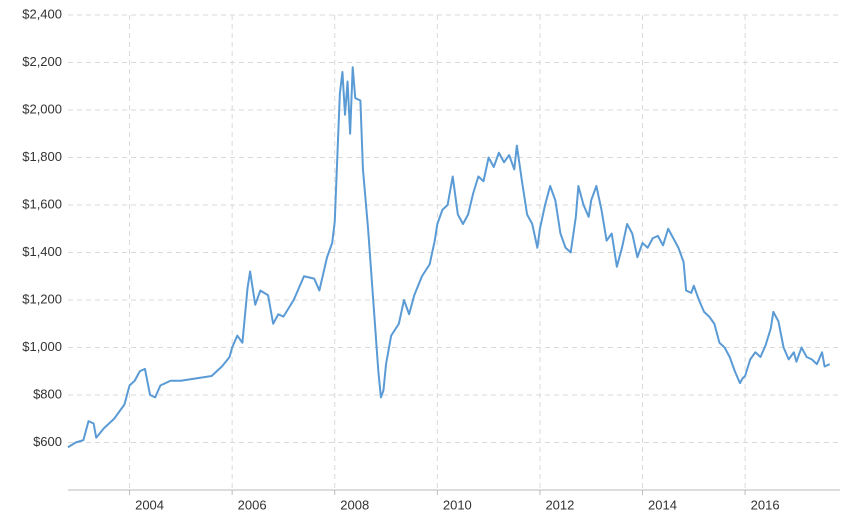 The image size is (856, 519). What do you see at coordinates (47, 393) in the screenshot?
I see `y-tick-label: $800` at bounding box center [47, 393].